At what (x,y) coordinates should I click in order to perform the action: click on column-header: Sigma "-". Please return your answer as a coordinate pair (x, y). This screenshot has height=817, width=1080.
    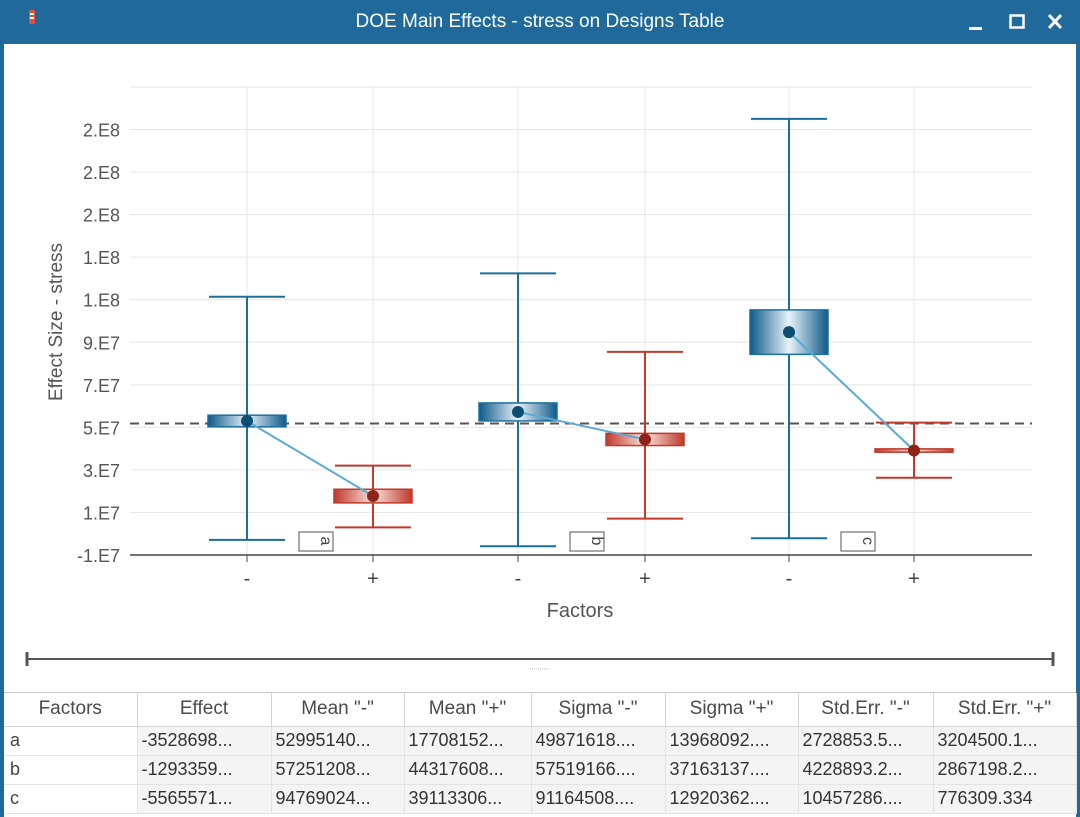
    Looking at the image, I should click on (598, 710).